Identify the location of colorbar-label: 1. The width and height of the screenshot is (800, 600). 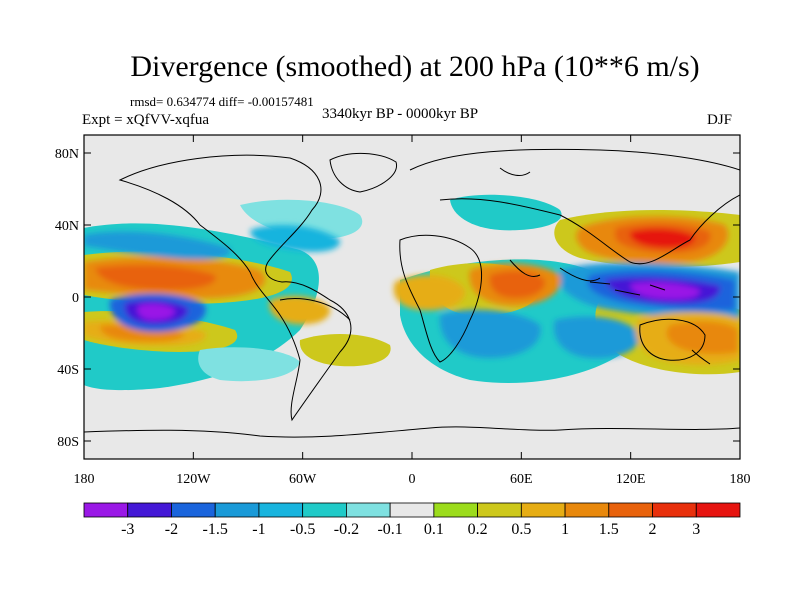
(565, 529).